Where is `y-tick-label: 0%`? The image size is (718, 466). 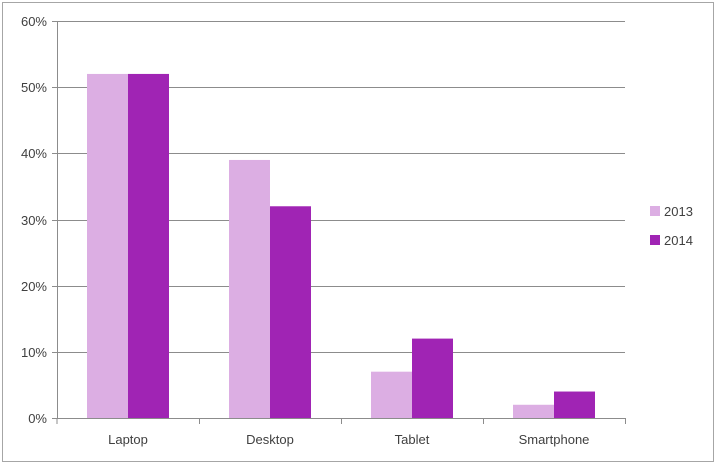 y-tick-label: 0% is located at coordinates (37, 418).